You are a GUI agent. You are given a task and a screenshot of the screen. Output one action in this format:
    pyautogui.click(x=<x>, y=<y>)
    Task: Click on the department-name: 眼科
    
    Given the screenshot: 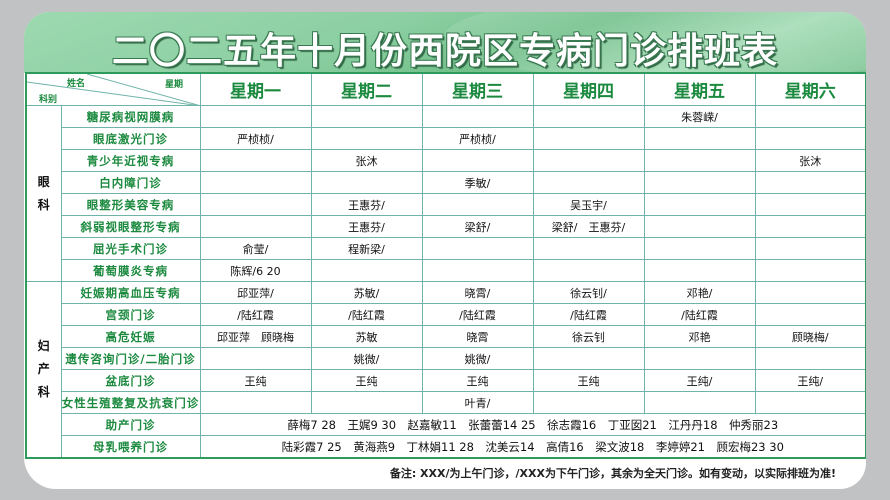 What is the action you would take?
    pyautogui.click(x=43, y=193)
    